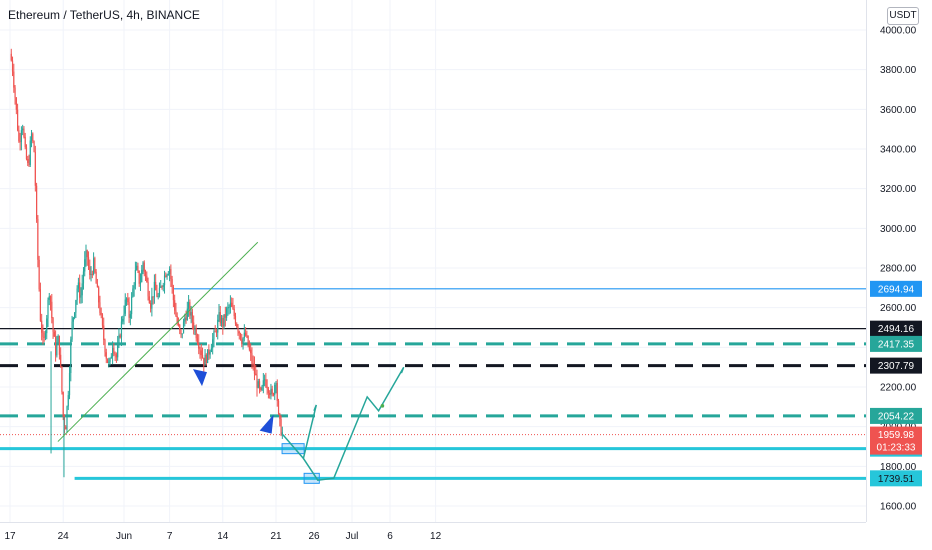 This screenshot has height=550, width=932. I want to click on y-tick-label: 3400.00, so click(898, 150).